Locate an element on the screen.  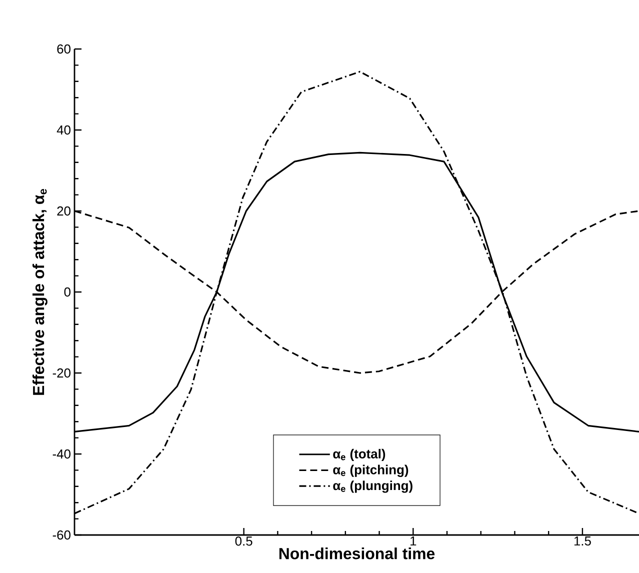
legend-label: α$_{e}$ (plunging) is located at coordinates (372, 486).